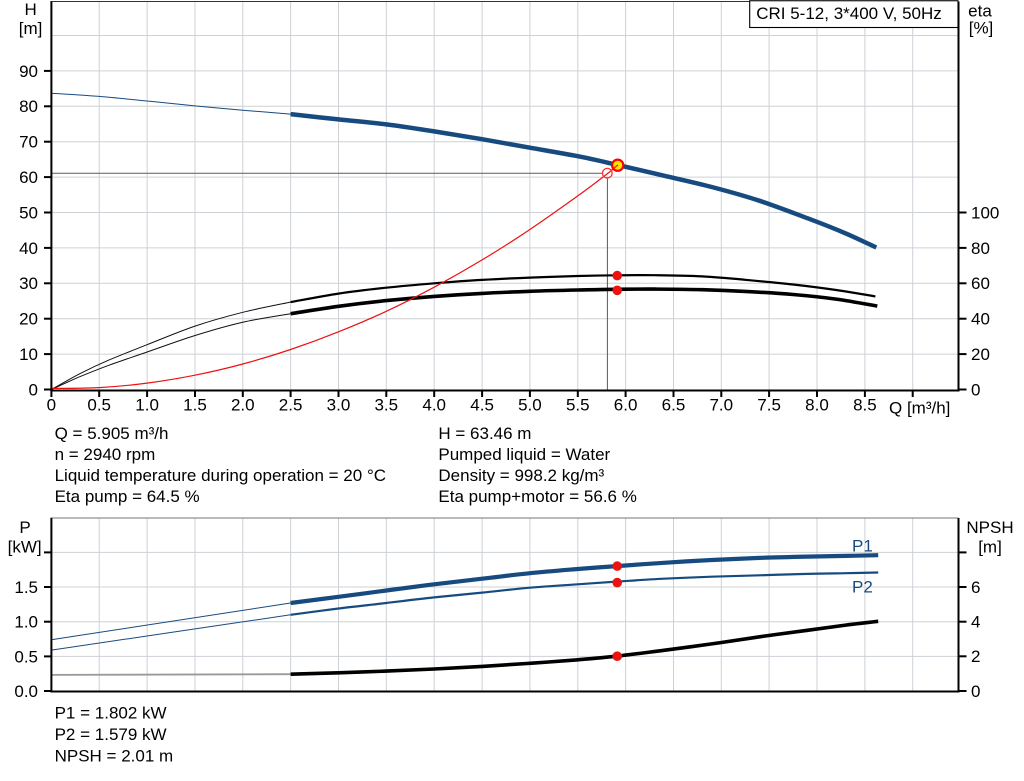 The image size is (1024, 781). I want to click on svg-text: Q = 5.905 m³/h, so click(112, 433).